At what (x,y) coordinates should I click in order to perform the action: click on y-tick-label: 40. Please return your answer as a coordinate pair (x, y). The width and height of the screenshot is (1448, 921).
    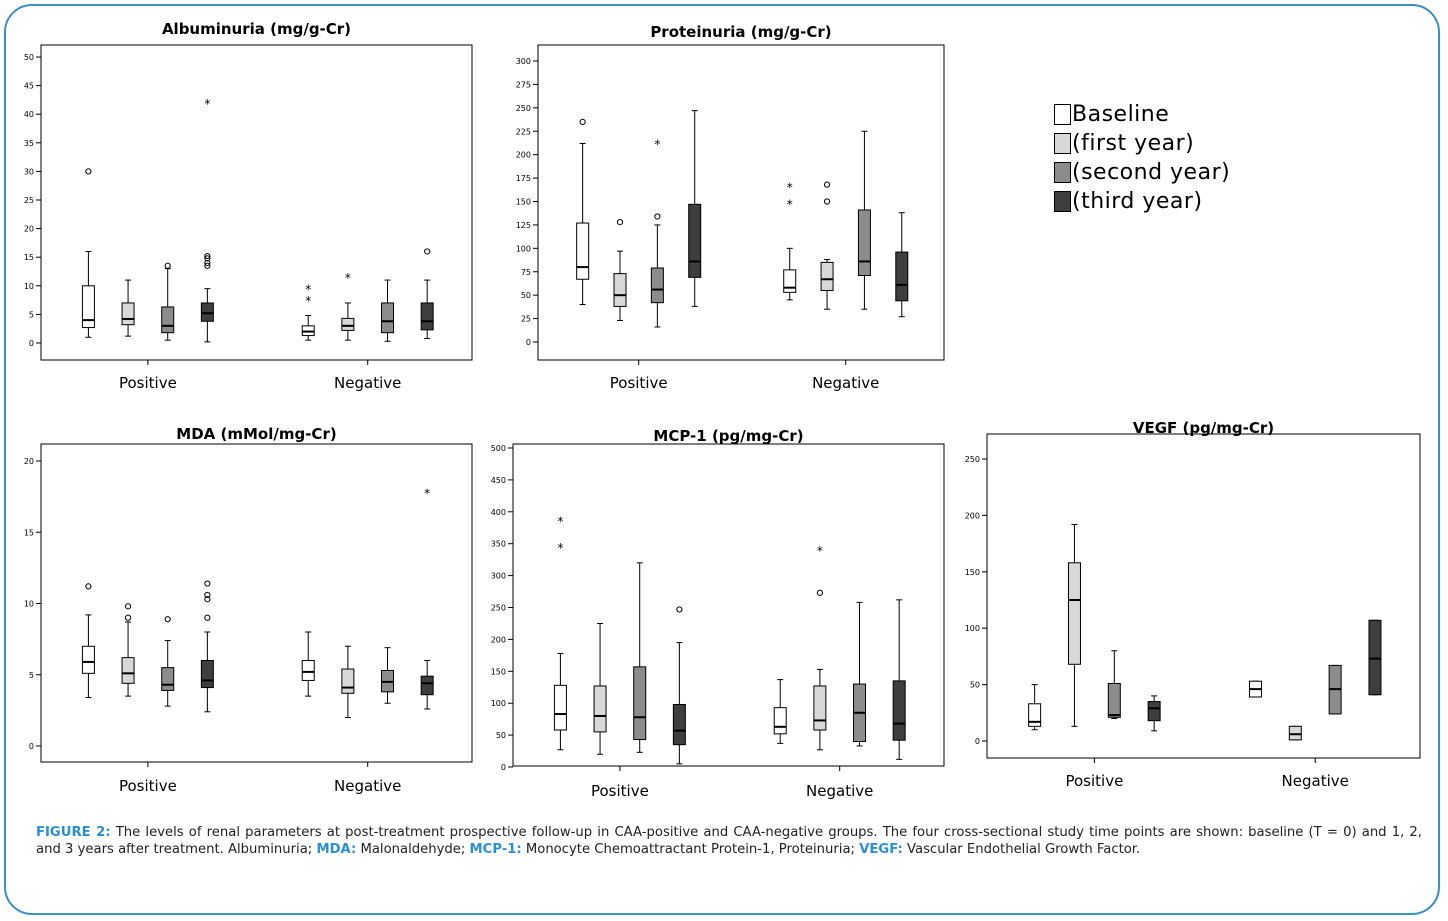
    Looking at the image, I should click on (29, 114).